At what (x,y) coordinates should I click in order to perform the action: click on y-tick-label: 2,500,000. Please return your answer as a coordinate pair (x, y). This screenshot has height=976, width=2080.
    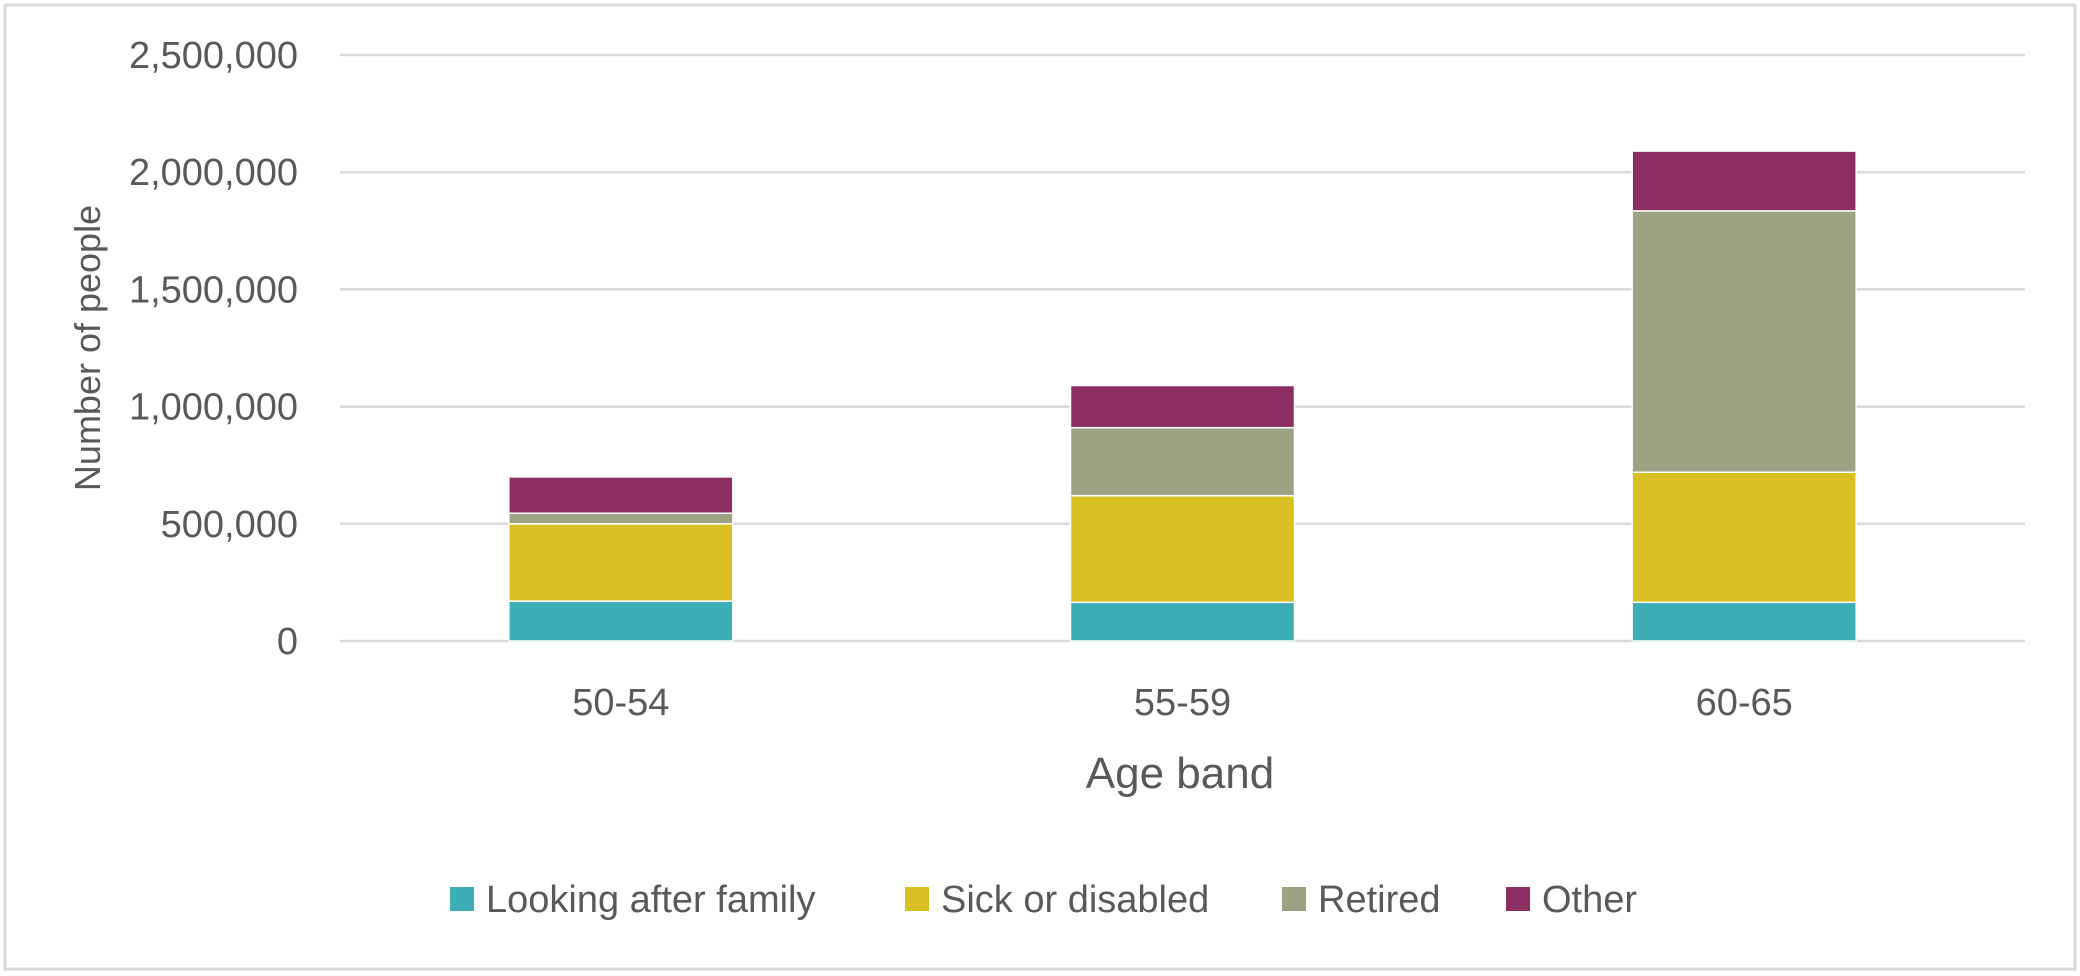
    Looking at the image, I should click on (213, 56).